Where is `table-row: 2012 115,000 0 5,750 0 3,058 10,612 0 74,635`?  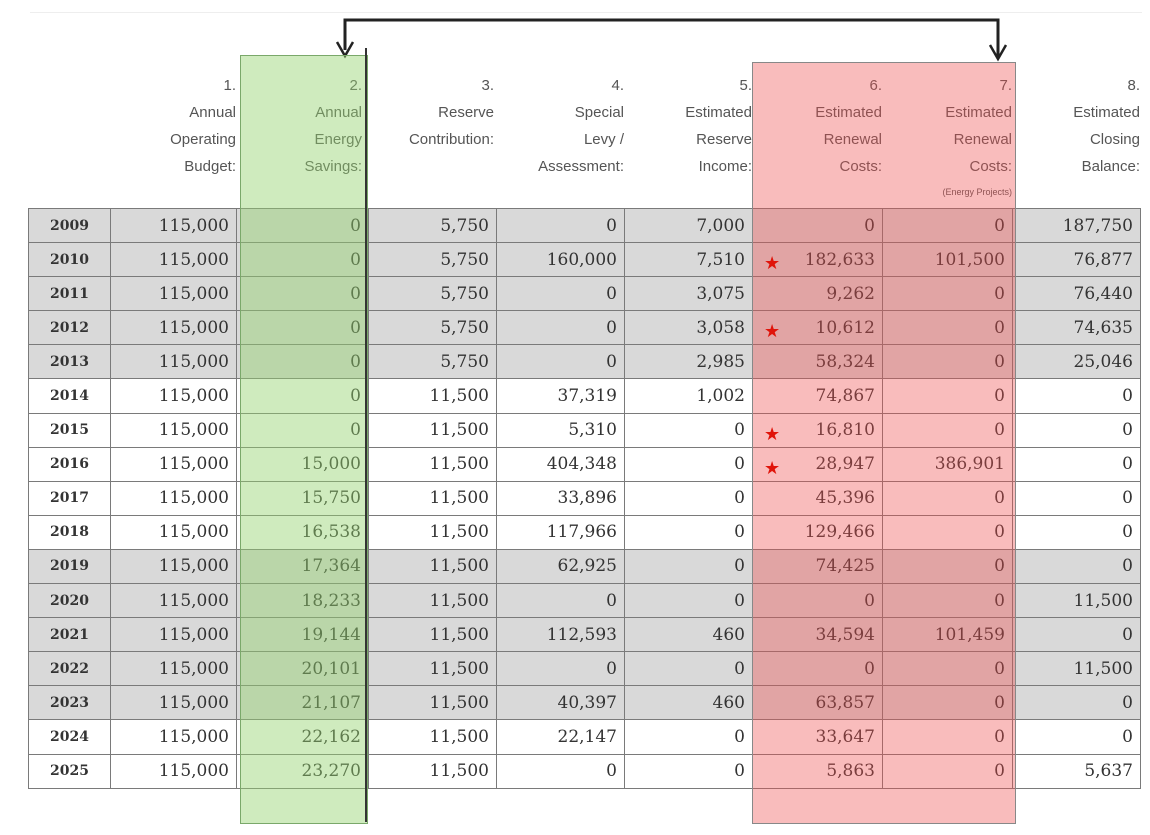 table-row: 2012 115,000 0 5,750 0 3,058 10,612 0 74,635 is located at coordinates (584, 328).